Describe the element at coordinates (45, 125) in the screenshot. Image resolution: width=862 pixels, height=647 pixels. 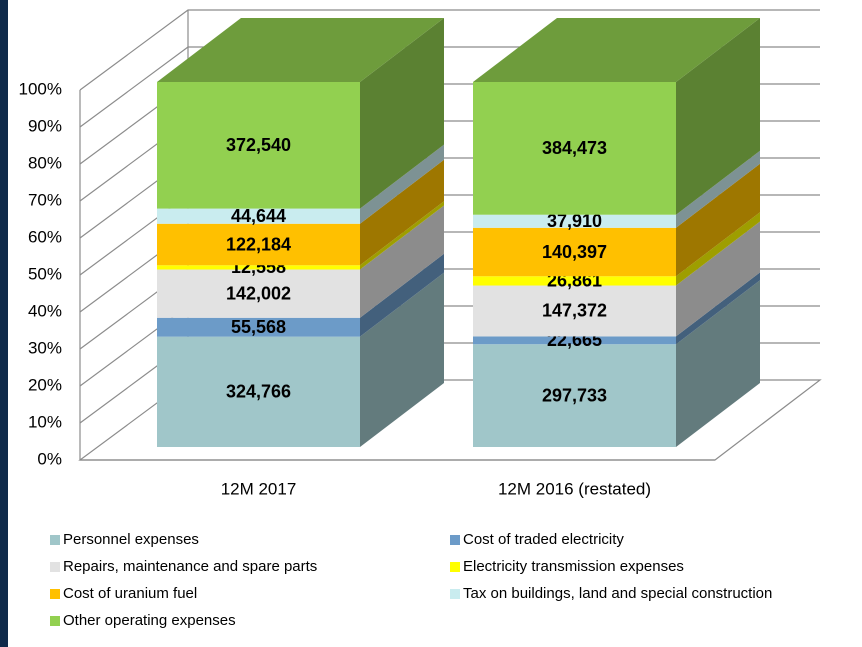
I see `y-tick-label: 90%` at that location.